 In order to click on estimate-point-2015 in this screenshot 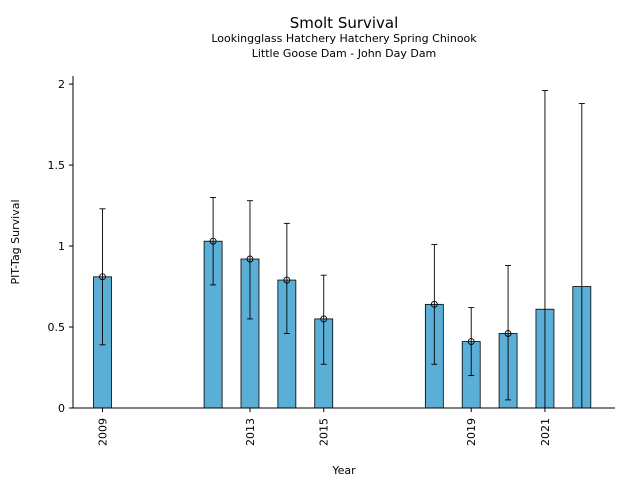, I will do `click(324, 319)`.